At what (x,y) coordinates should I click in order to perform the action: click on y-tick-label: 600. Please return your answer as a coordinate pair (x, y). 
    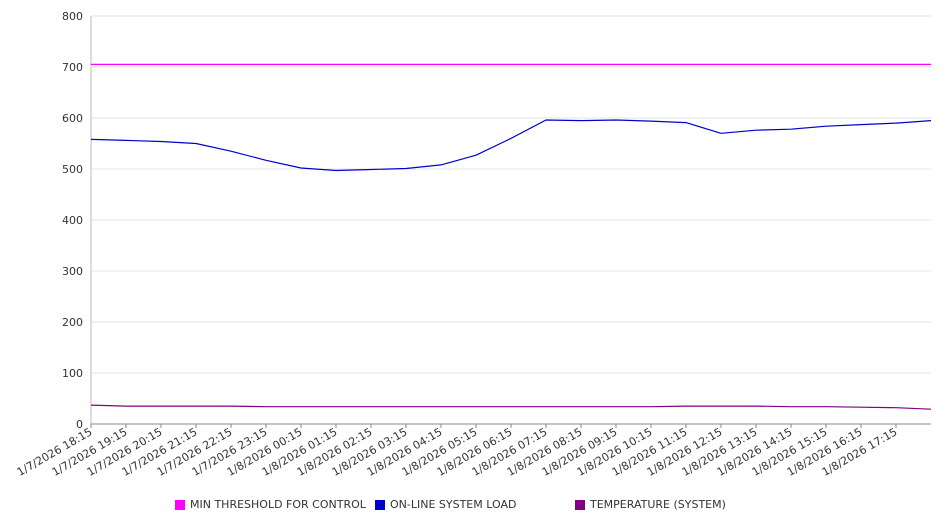
    Looking at the image, I should click on (72, 118).